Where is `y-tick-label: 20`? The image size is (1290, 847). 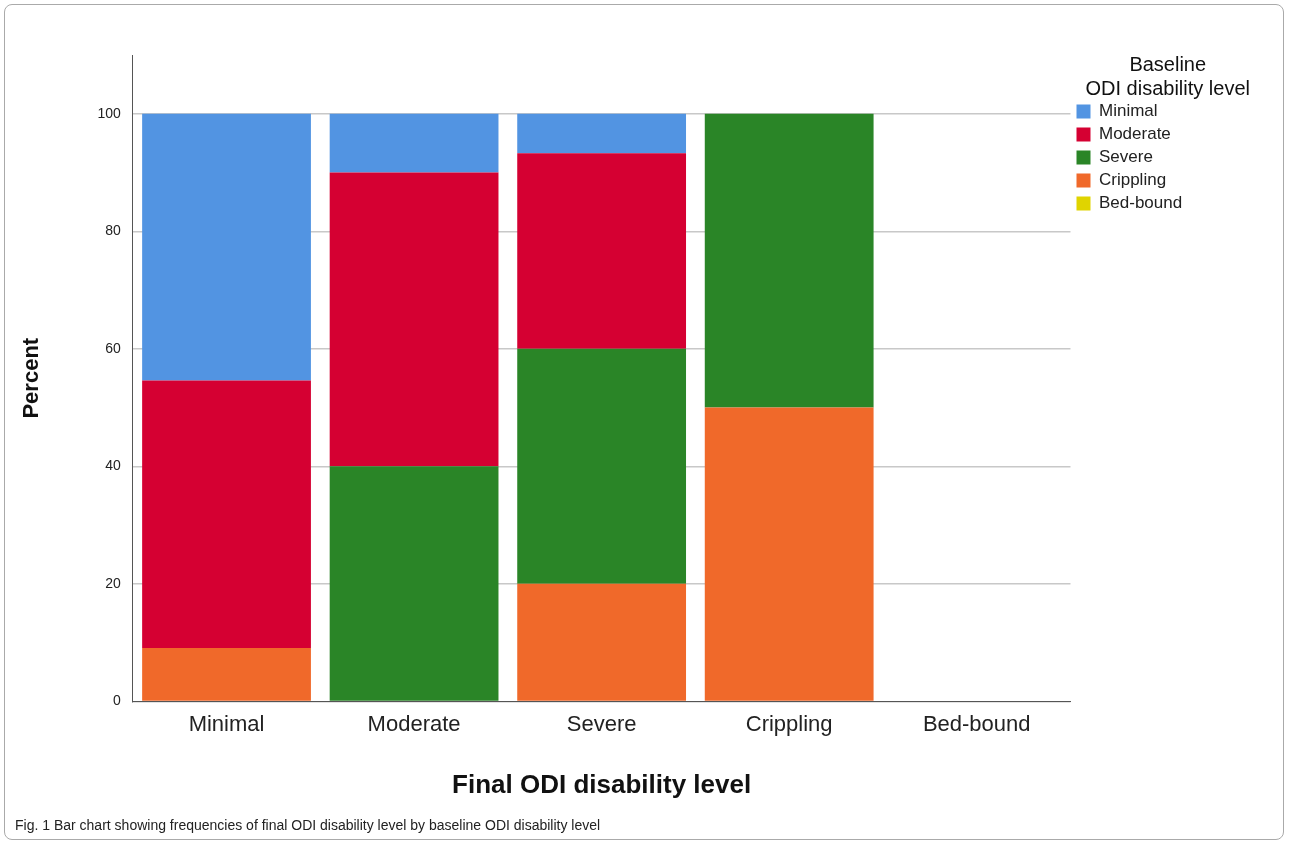 y-tick-label: 20 is located at coordinates (113, 582).